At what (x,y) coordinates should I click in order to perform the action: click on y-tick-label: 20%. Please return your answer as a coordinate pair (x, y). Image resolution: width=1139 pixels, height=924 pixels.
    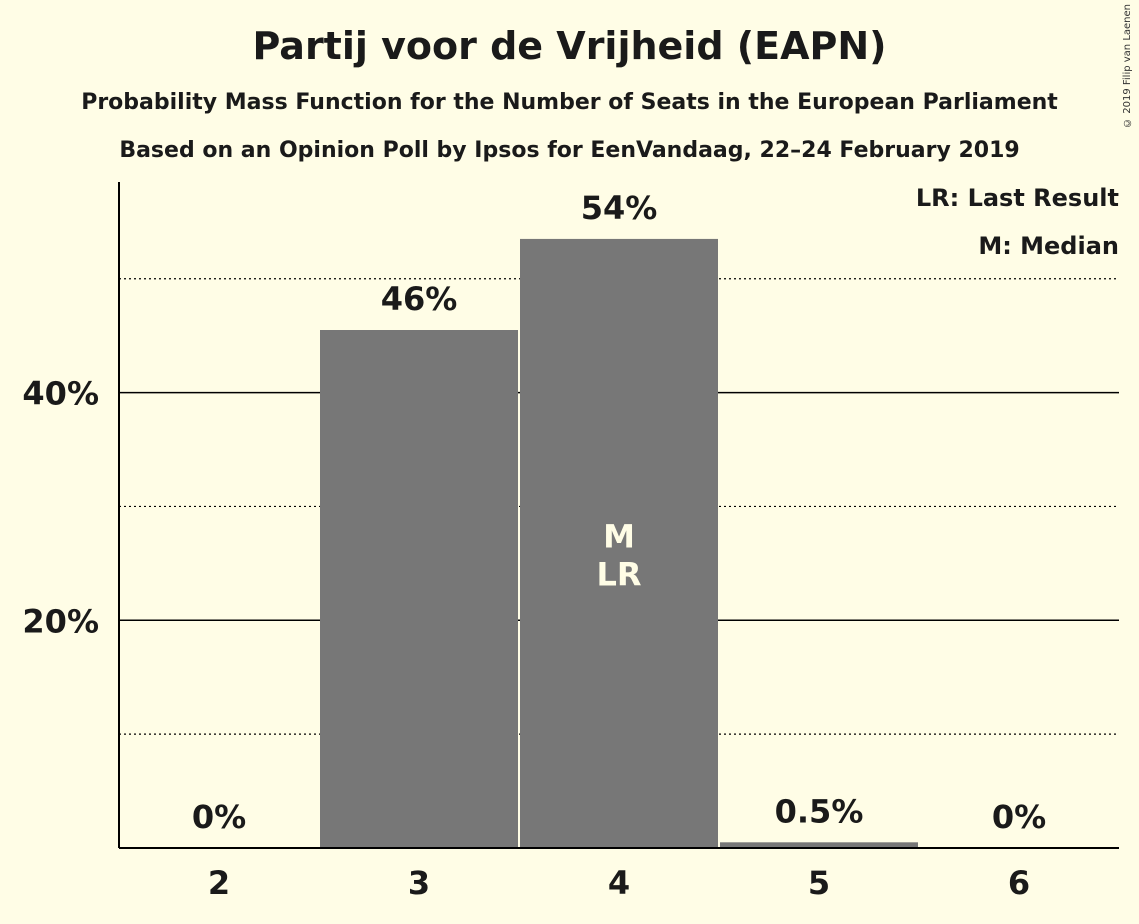
    Looking at the image, I should click on (60, 621).